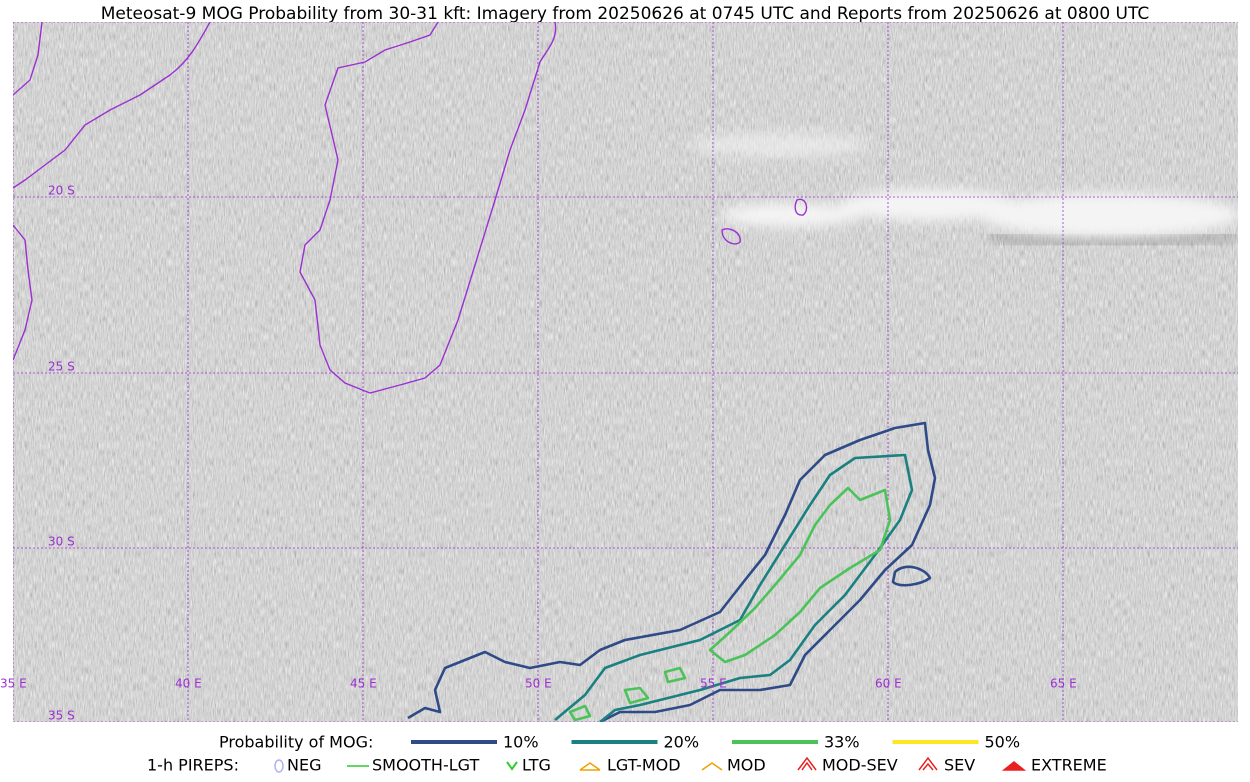  What do you see at coordinates (363, 684) in the screenshot?
I see `lon-label: 45 E` at bounding box center [363, 684].